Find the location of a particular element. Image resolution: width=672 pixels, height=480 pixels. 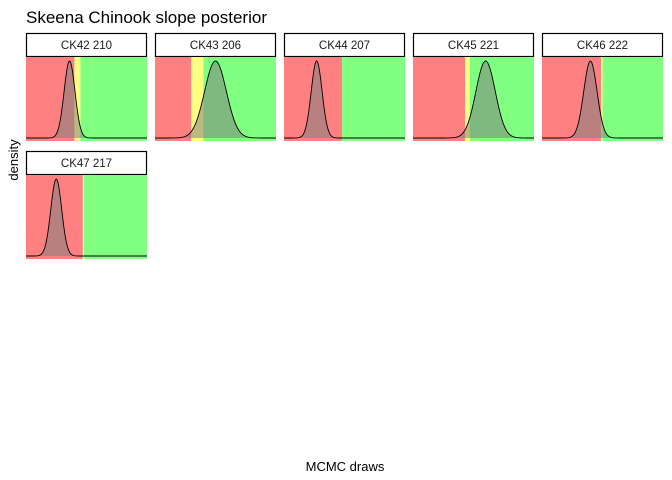

facet-panel: CK47 217 is located at coordinates (86, 204).